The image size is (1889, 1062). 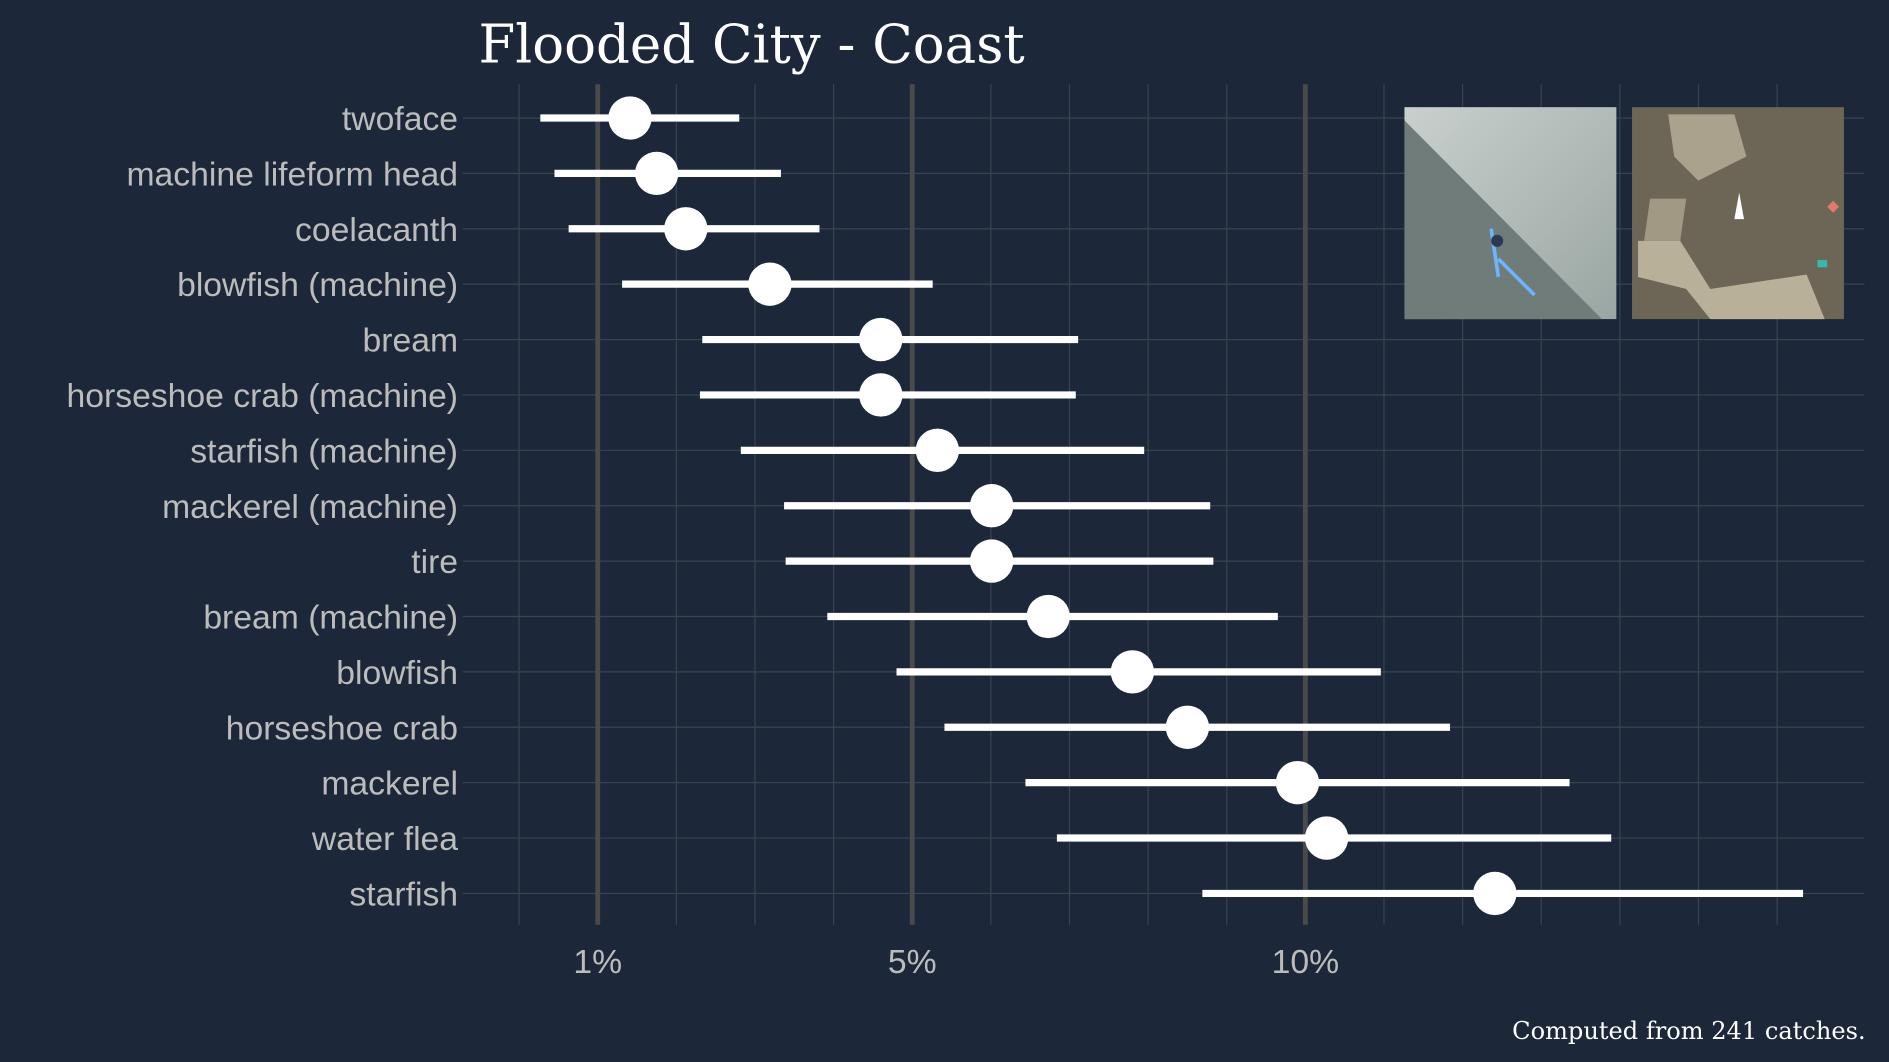 What do you see at coordinates (389, 784) in the screenshot?
I see `y-tick-label: mackerel` at bounding box center [389, 784].